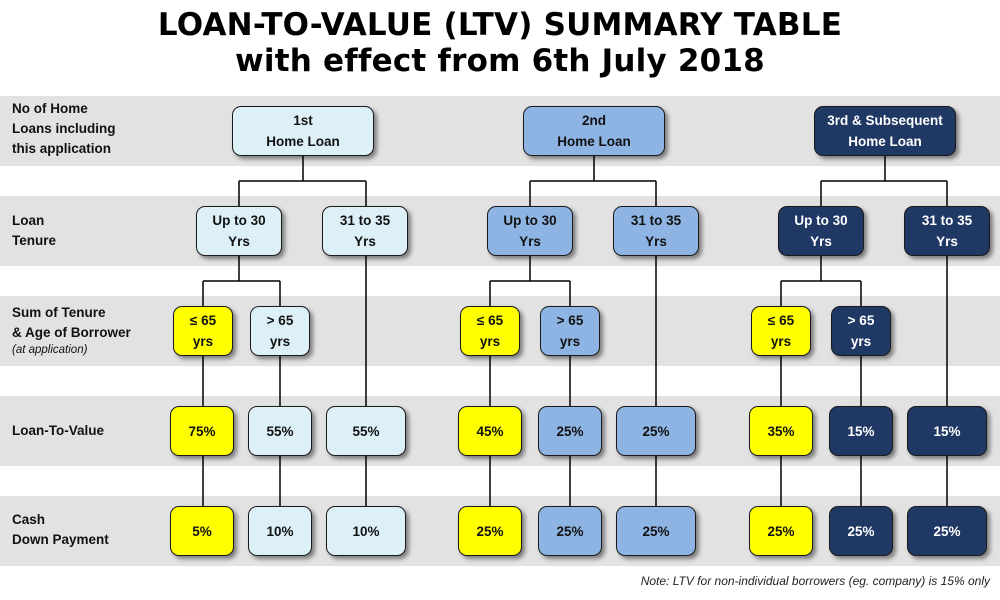 The height and width of the screenshot is (600, 1000). Describe the element at coordinates (861, 331) in the screenshot. I see `node-g3-age-gt-65: > 65 yrs` at that location.